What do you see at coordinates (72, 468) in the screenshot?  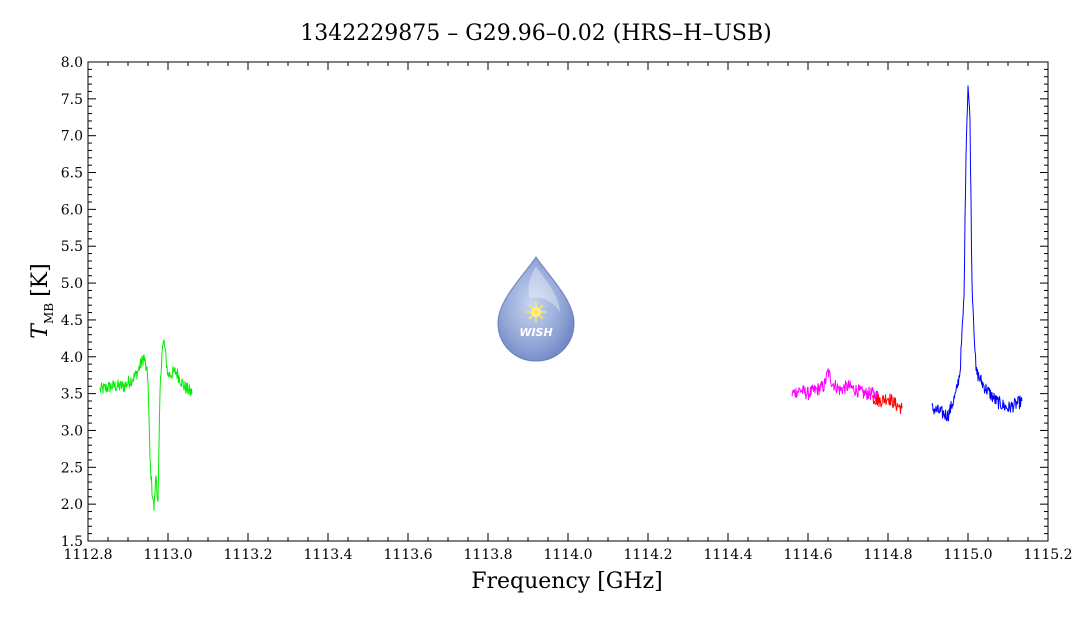 I see `y-tick-label: 2.5` at bounding box center [72, 468].